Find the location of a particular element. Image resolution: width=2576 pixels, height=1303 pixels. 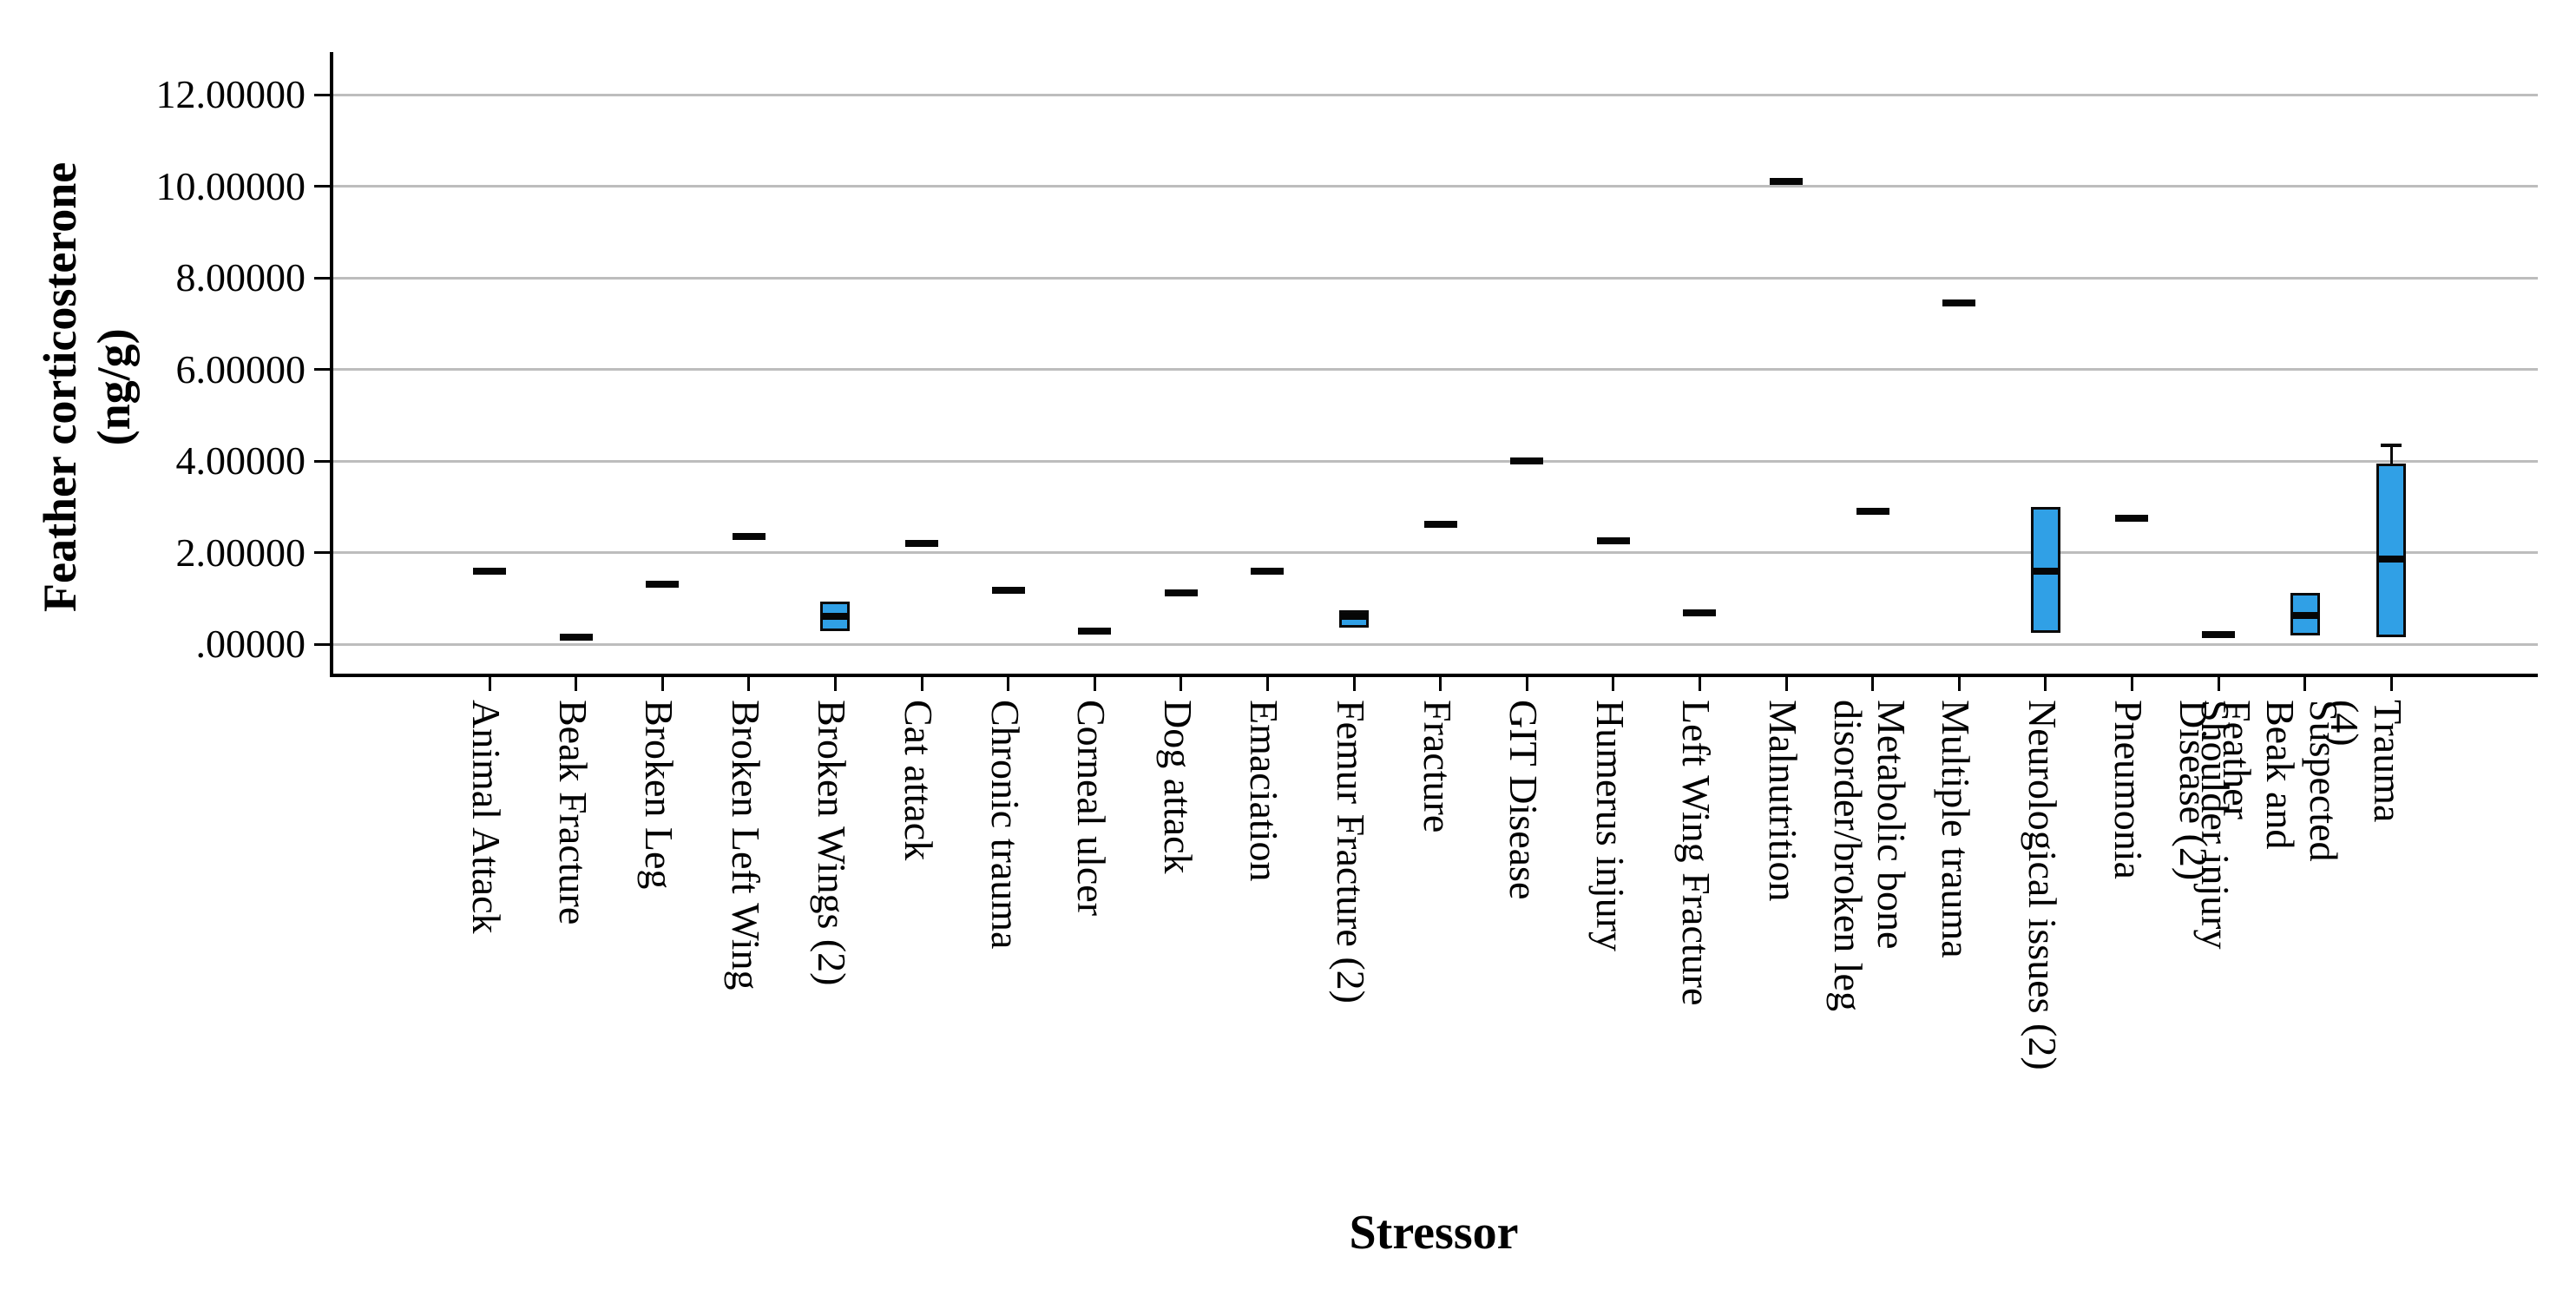

category-label: Pneumonia is located at coordinates (2129, 790).